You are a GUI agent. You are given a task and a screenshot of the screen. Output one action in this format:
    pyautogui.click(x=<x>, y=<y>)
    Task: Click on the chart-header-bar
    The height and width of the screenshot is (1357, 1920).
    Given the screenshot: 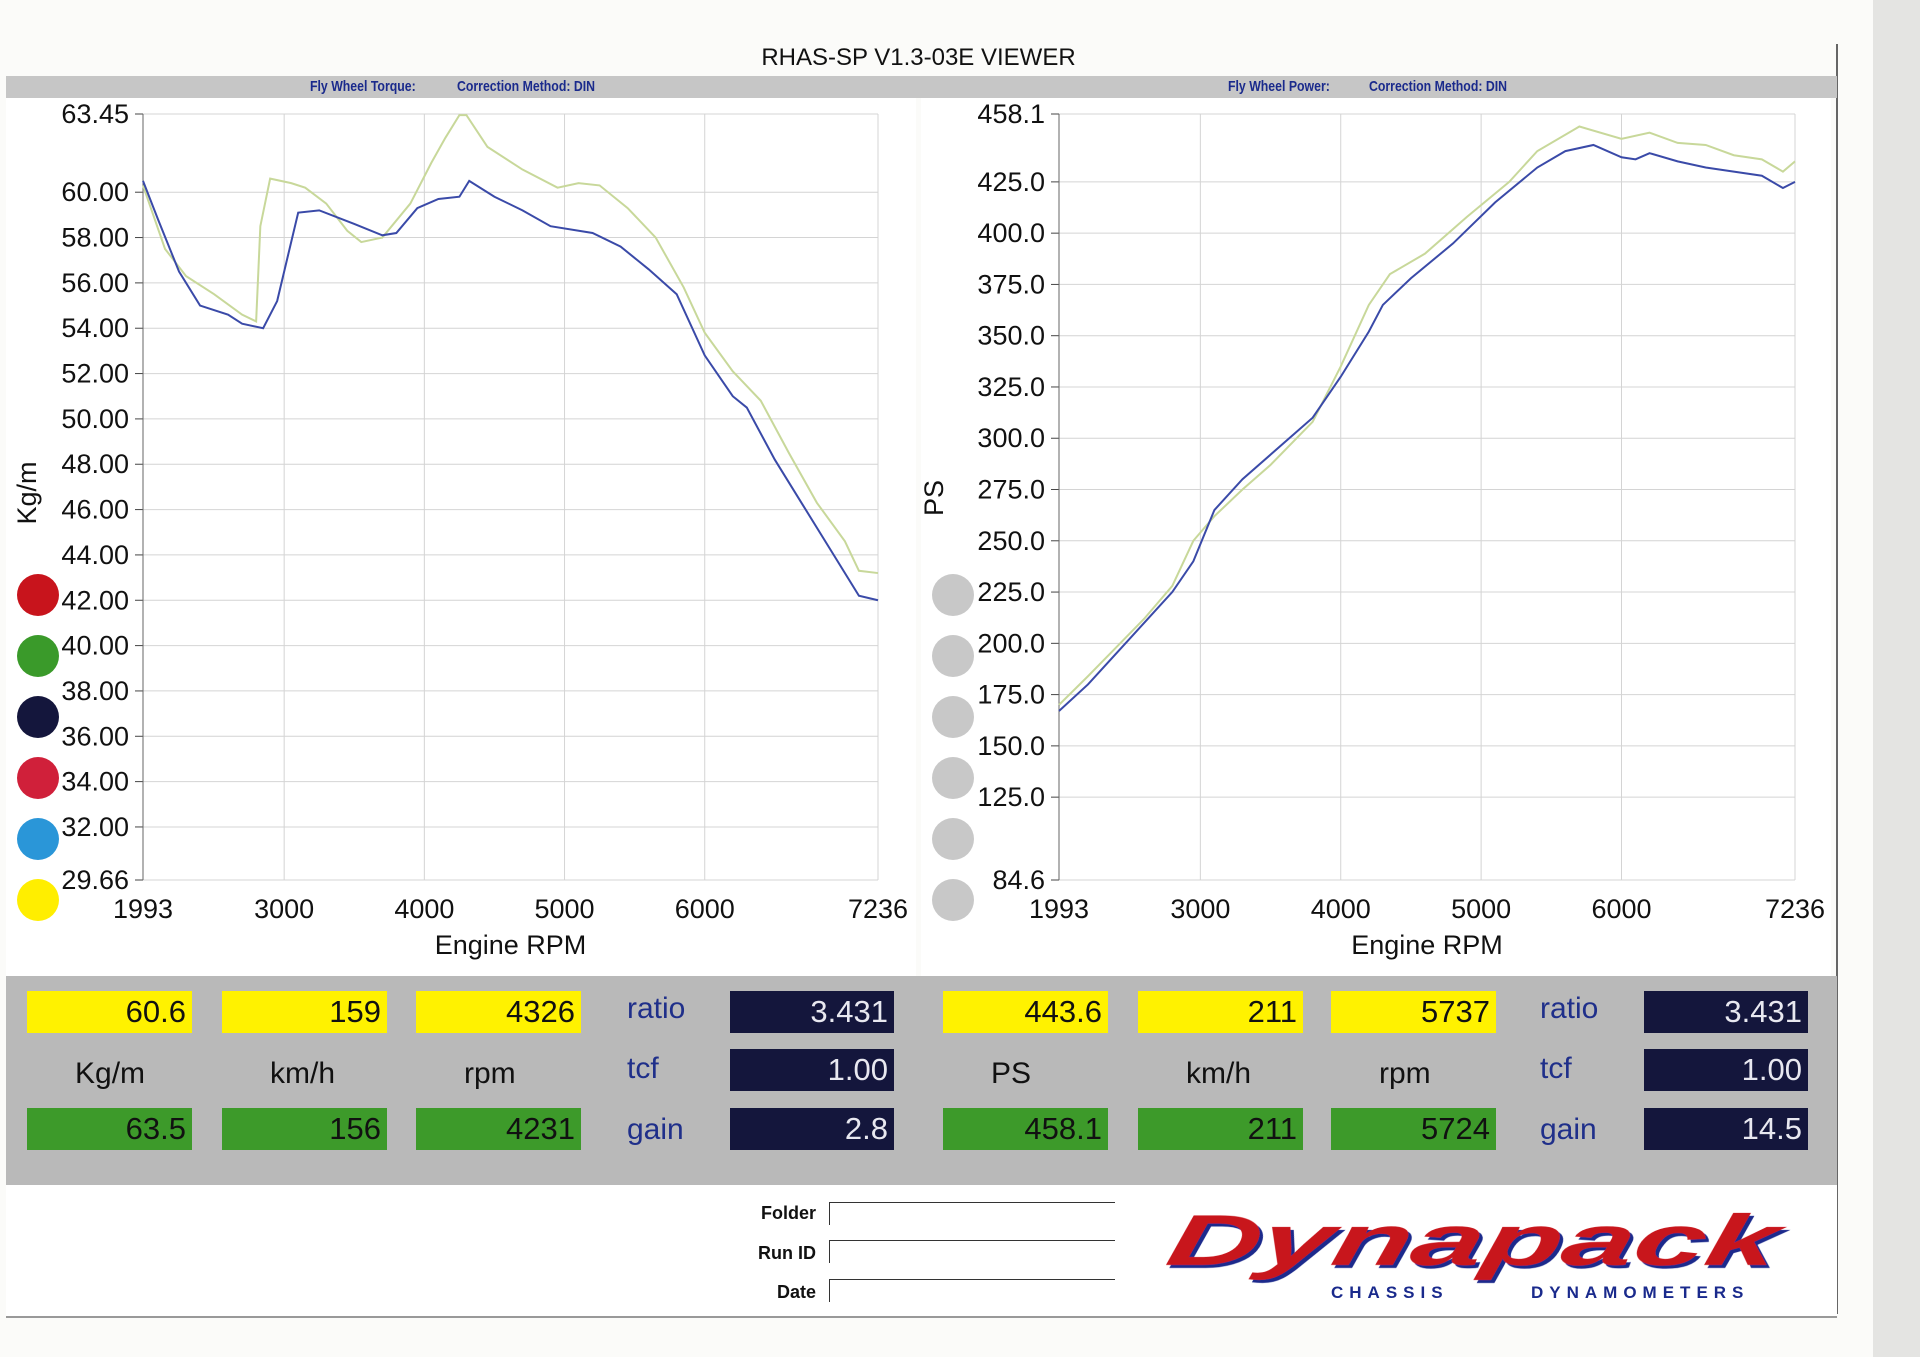 What is the action you would take?
    pyautogui.click(x=921, y=87)
    